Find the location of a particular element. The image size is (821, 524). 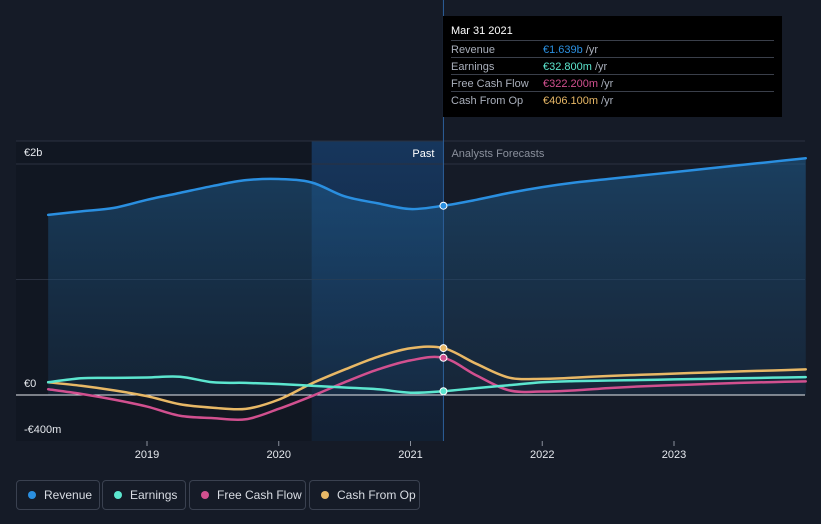

tooltip-label: Revenue is located at coordinates (473, 50).